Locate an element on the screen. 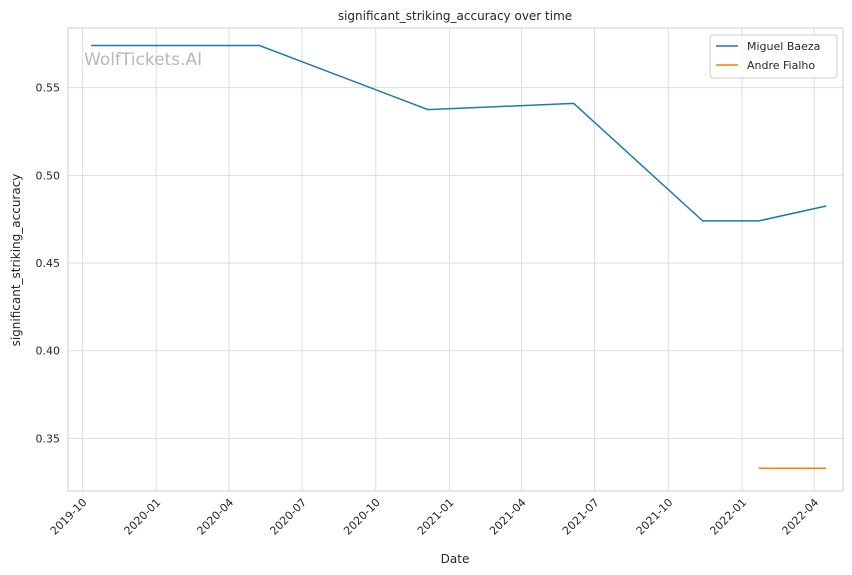  x-axis-label: Date is located at coordinates (455, 559).